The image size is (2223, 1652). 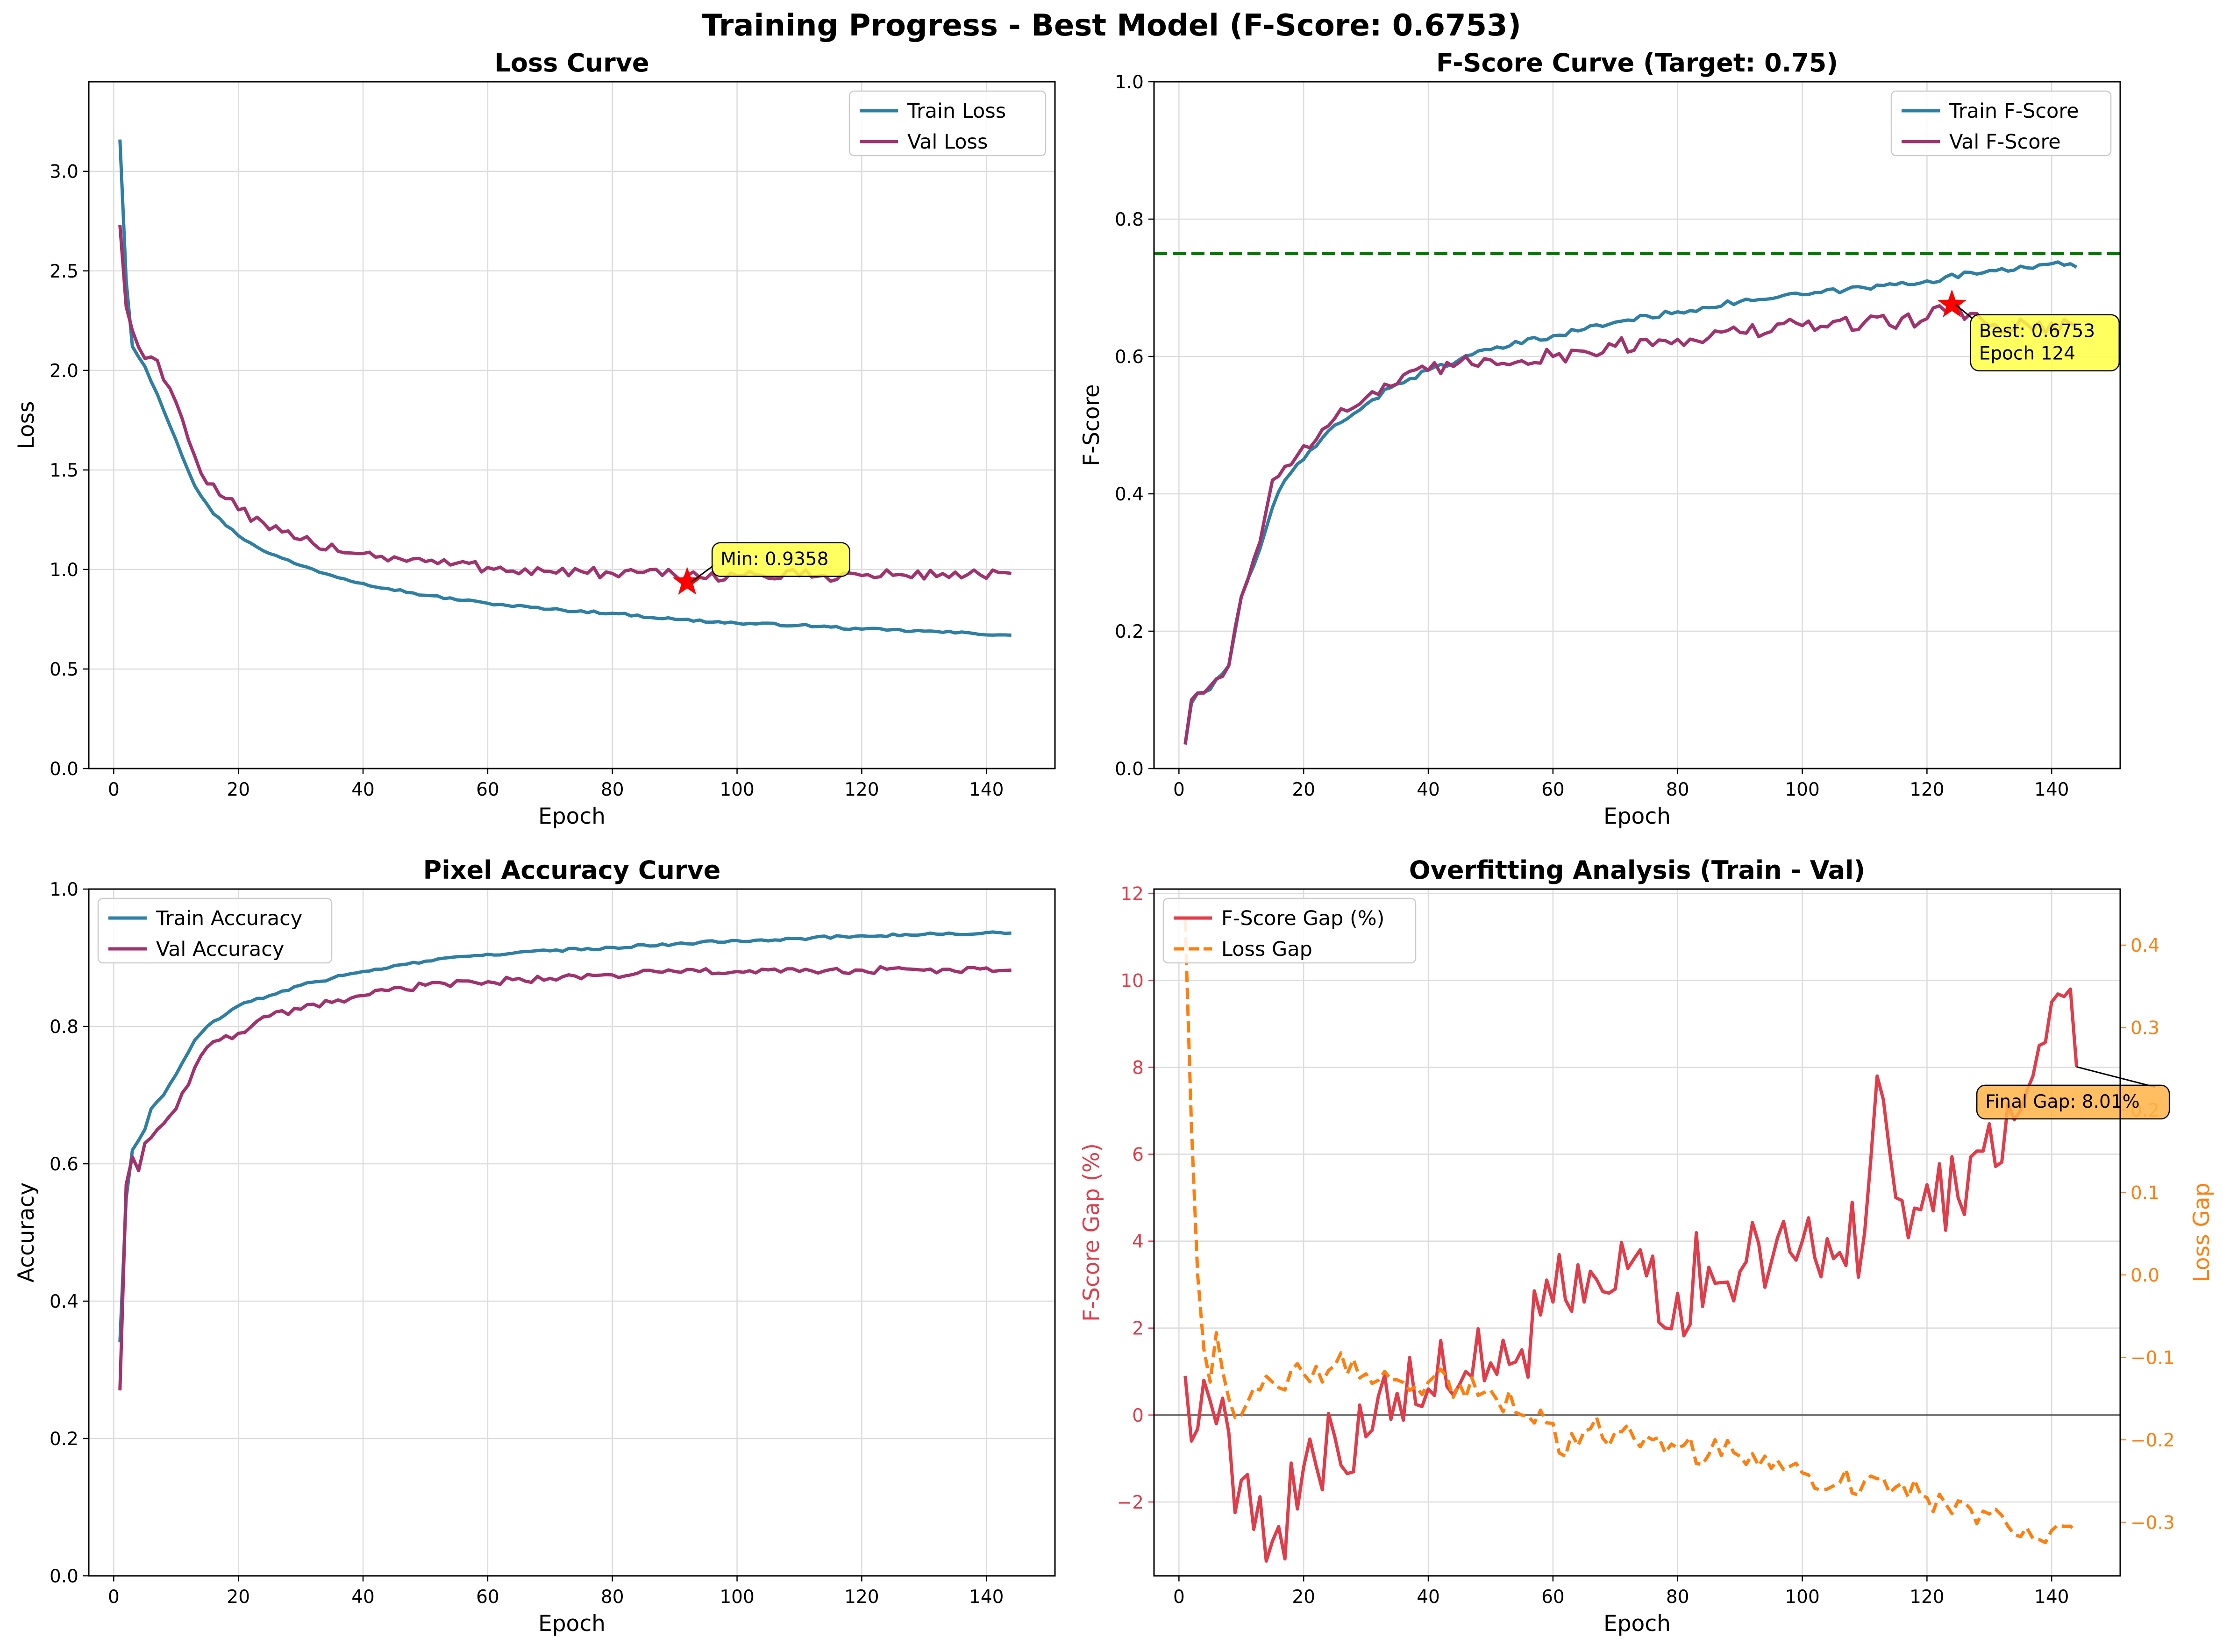 What do you see at coordinates (229, 918) in the screenshot?
I see `legend-label: Train Accuracy` at bounding box center [229, 918].